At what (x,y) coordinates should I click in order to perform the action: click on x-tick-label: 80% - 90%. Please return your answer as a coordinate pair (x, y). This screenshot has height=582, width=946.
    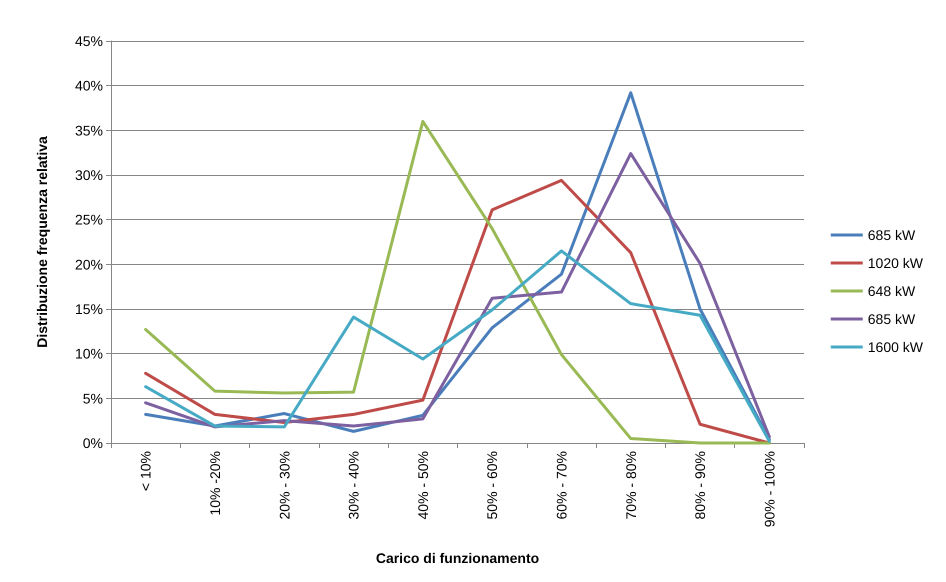
    Looking at the image, I should click on (700, 485).